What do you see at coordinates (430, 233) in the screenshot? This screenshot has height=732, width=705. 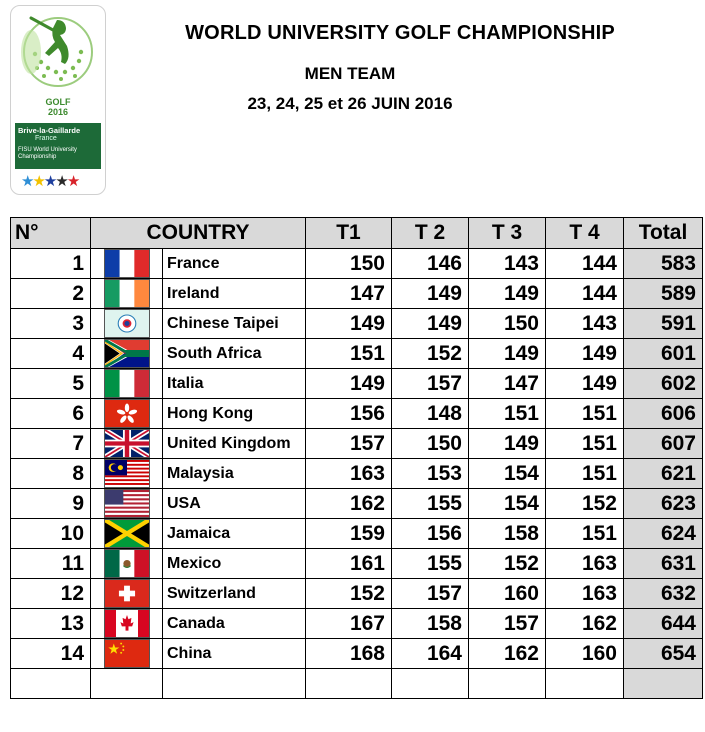 I see `header-t2: T 2` at bounding box center [430, 233].